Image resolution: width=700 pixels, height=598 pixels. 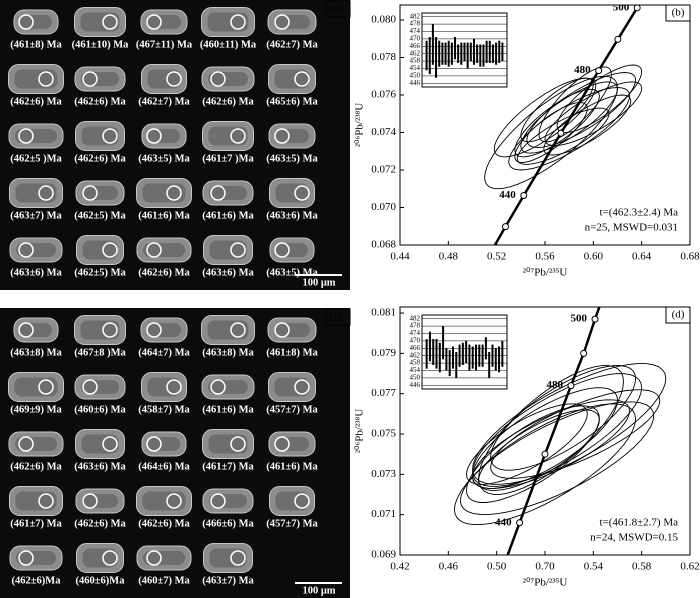 What do you see at coordinates (164, 466) in the screenshot?
I see `zircon-age-label: (464±6) Ma` at bounding box center [164, 466].